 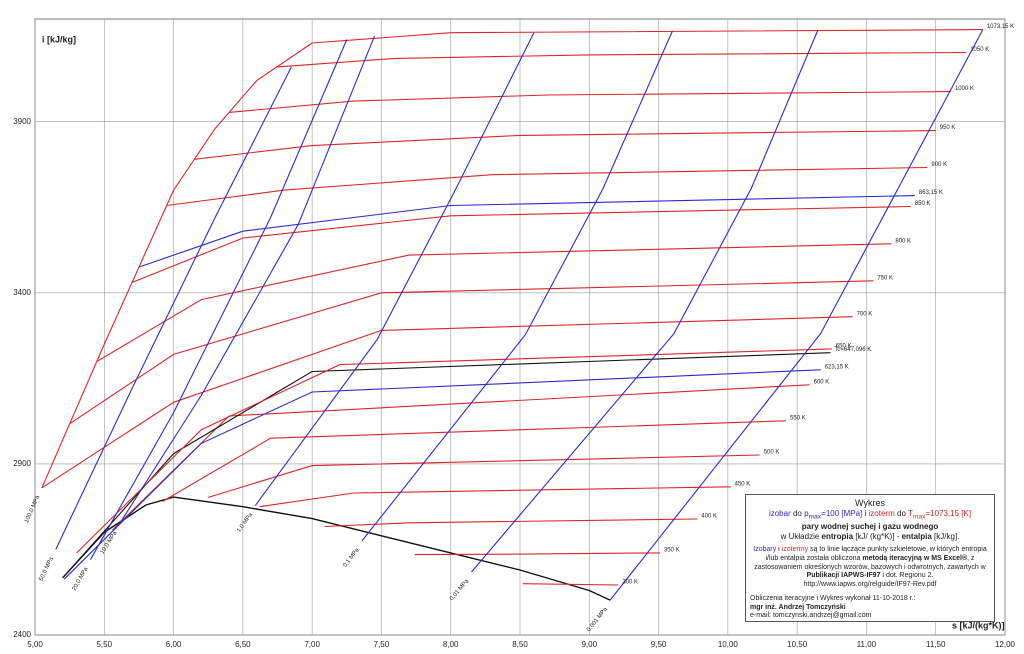 What do you see at coordinates (837, 367) in the screenshot?
I see `isotherm-label: 623,15 K` at bounding box center [837, 367].